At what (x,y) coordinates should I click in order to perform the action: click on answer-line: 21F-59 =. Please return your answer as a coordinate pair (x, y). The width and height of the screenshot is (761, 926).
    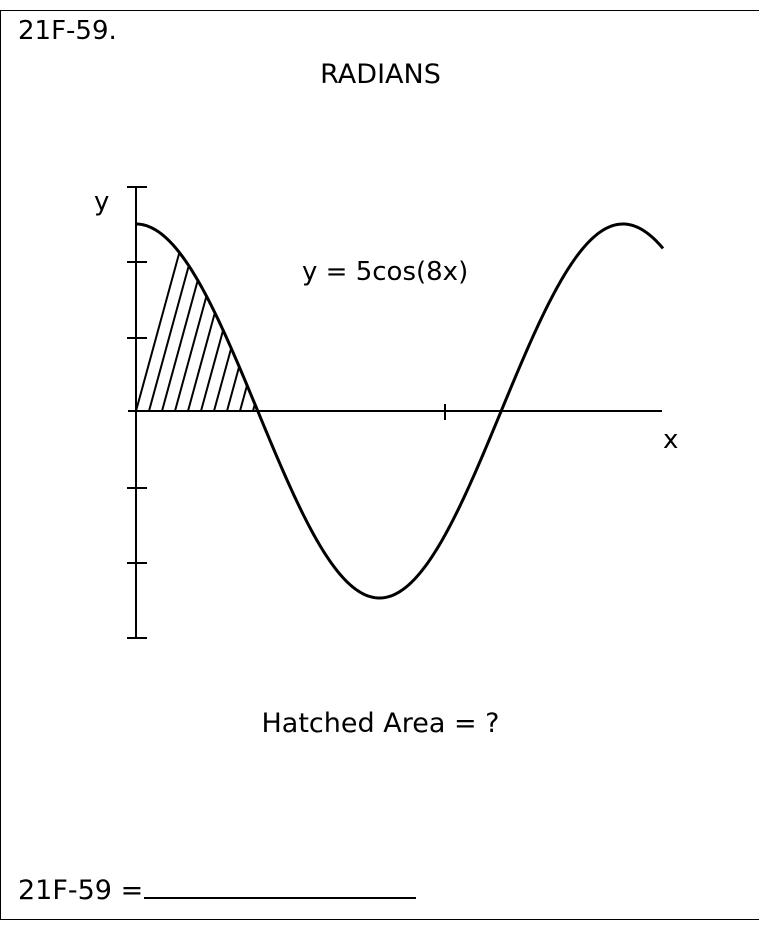
    Looking at the image, I should click on (217, 889).